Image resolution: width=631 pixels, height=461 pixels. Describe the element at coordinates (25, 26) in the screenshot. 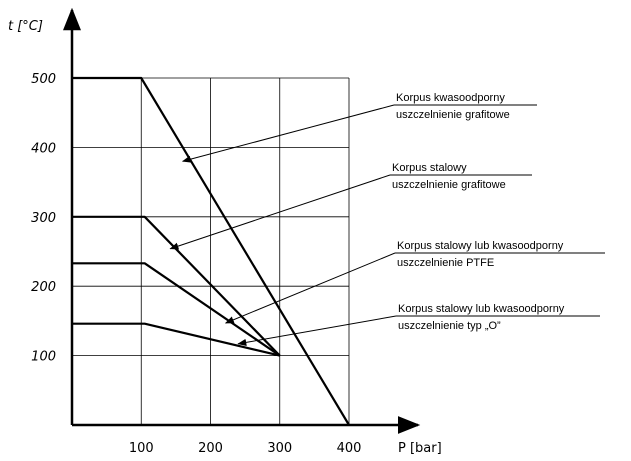

I see `y-axis-label: t [°C]` at that location.